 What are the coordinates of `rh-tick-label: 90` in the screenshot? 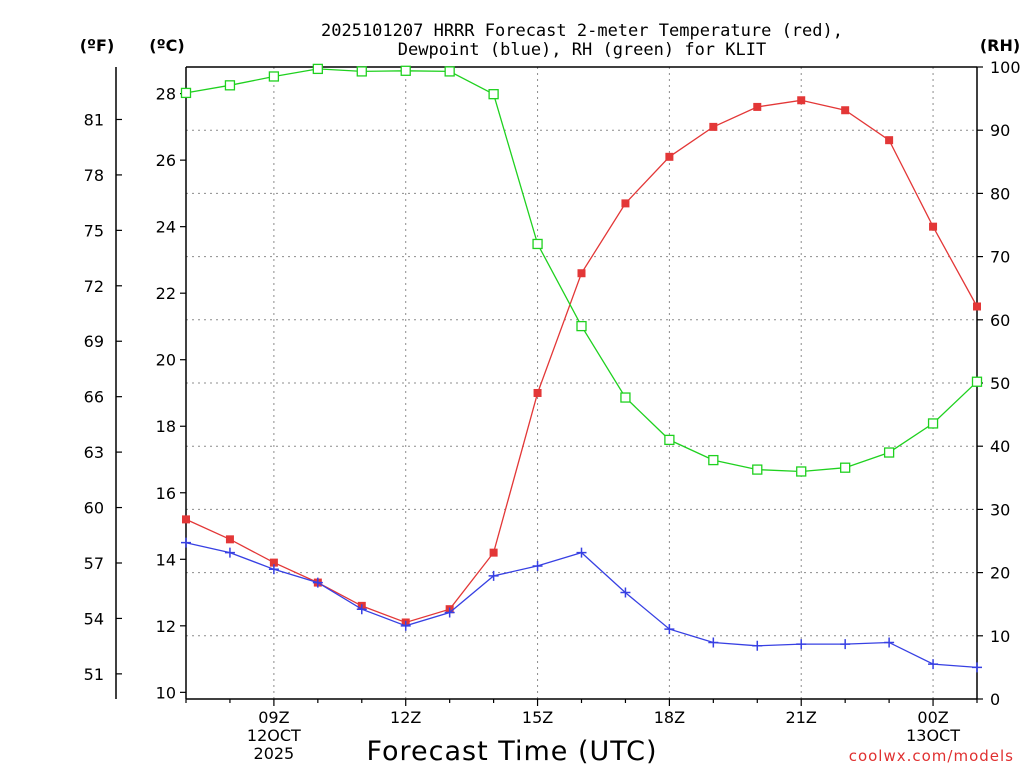 It's located at (1000, 130).